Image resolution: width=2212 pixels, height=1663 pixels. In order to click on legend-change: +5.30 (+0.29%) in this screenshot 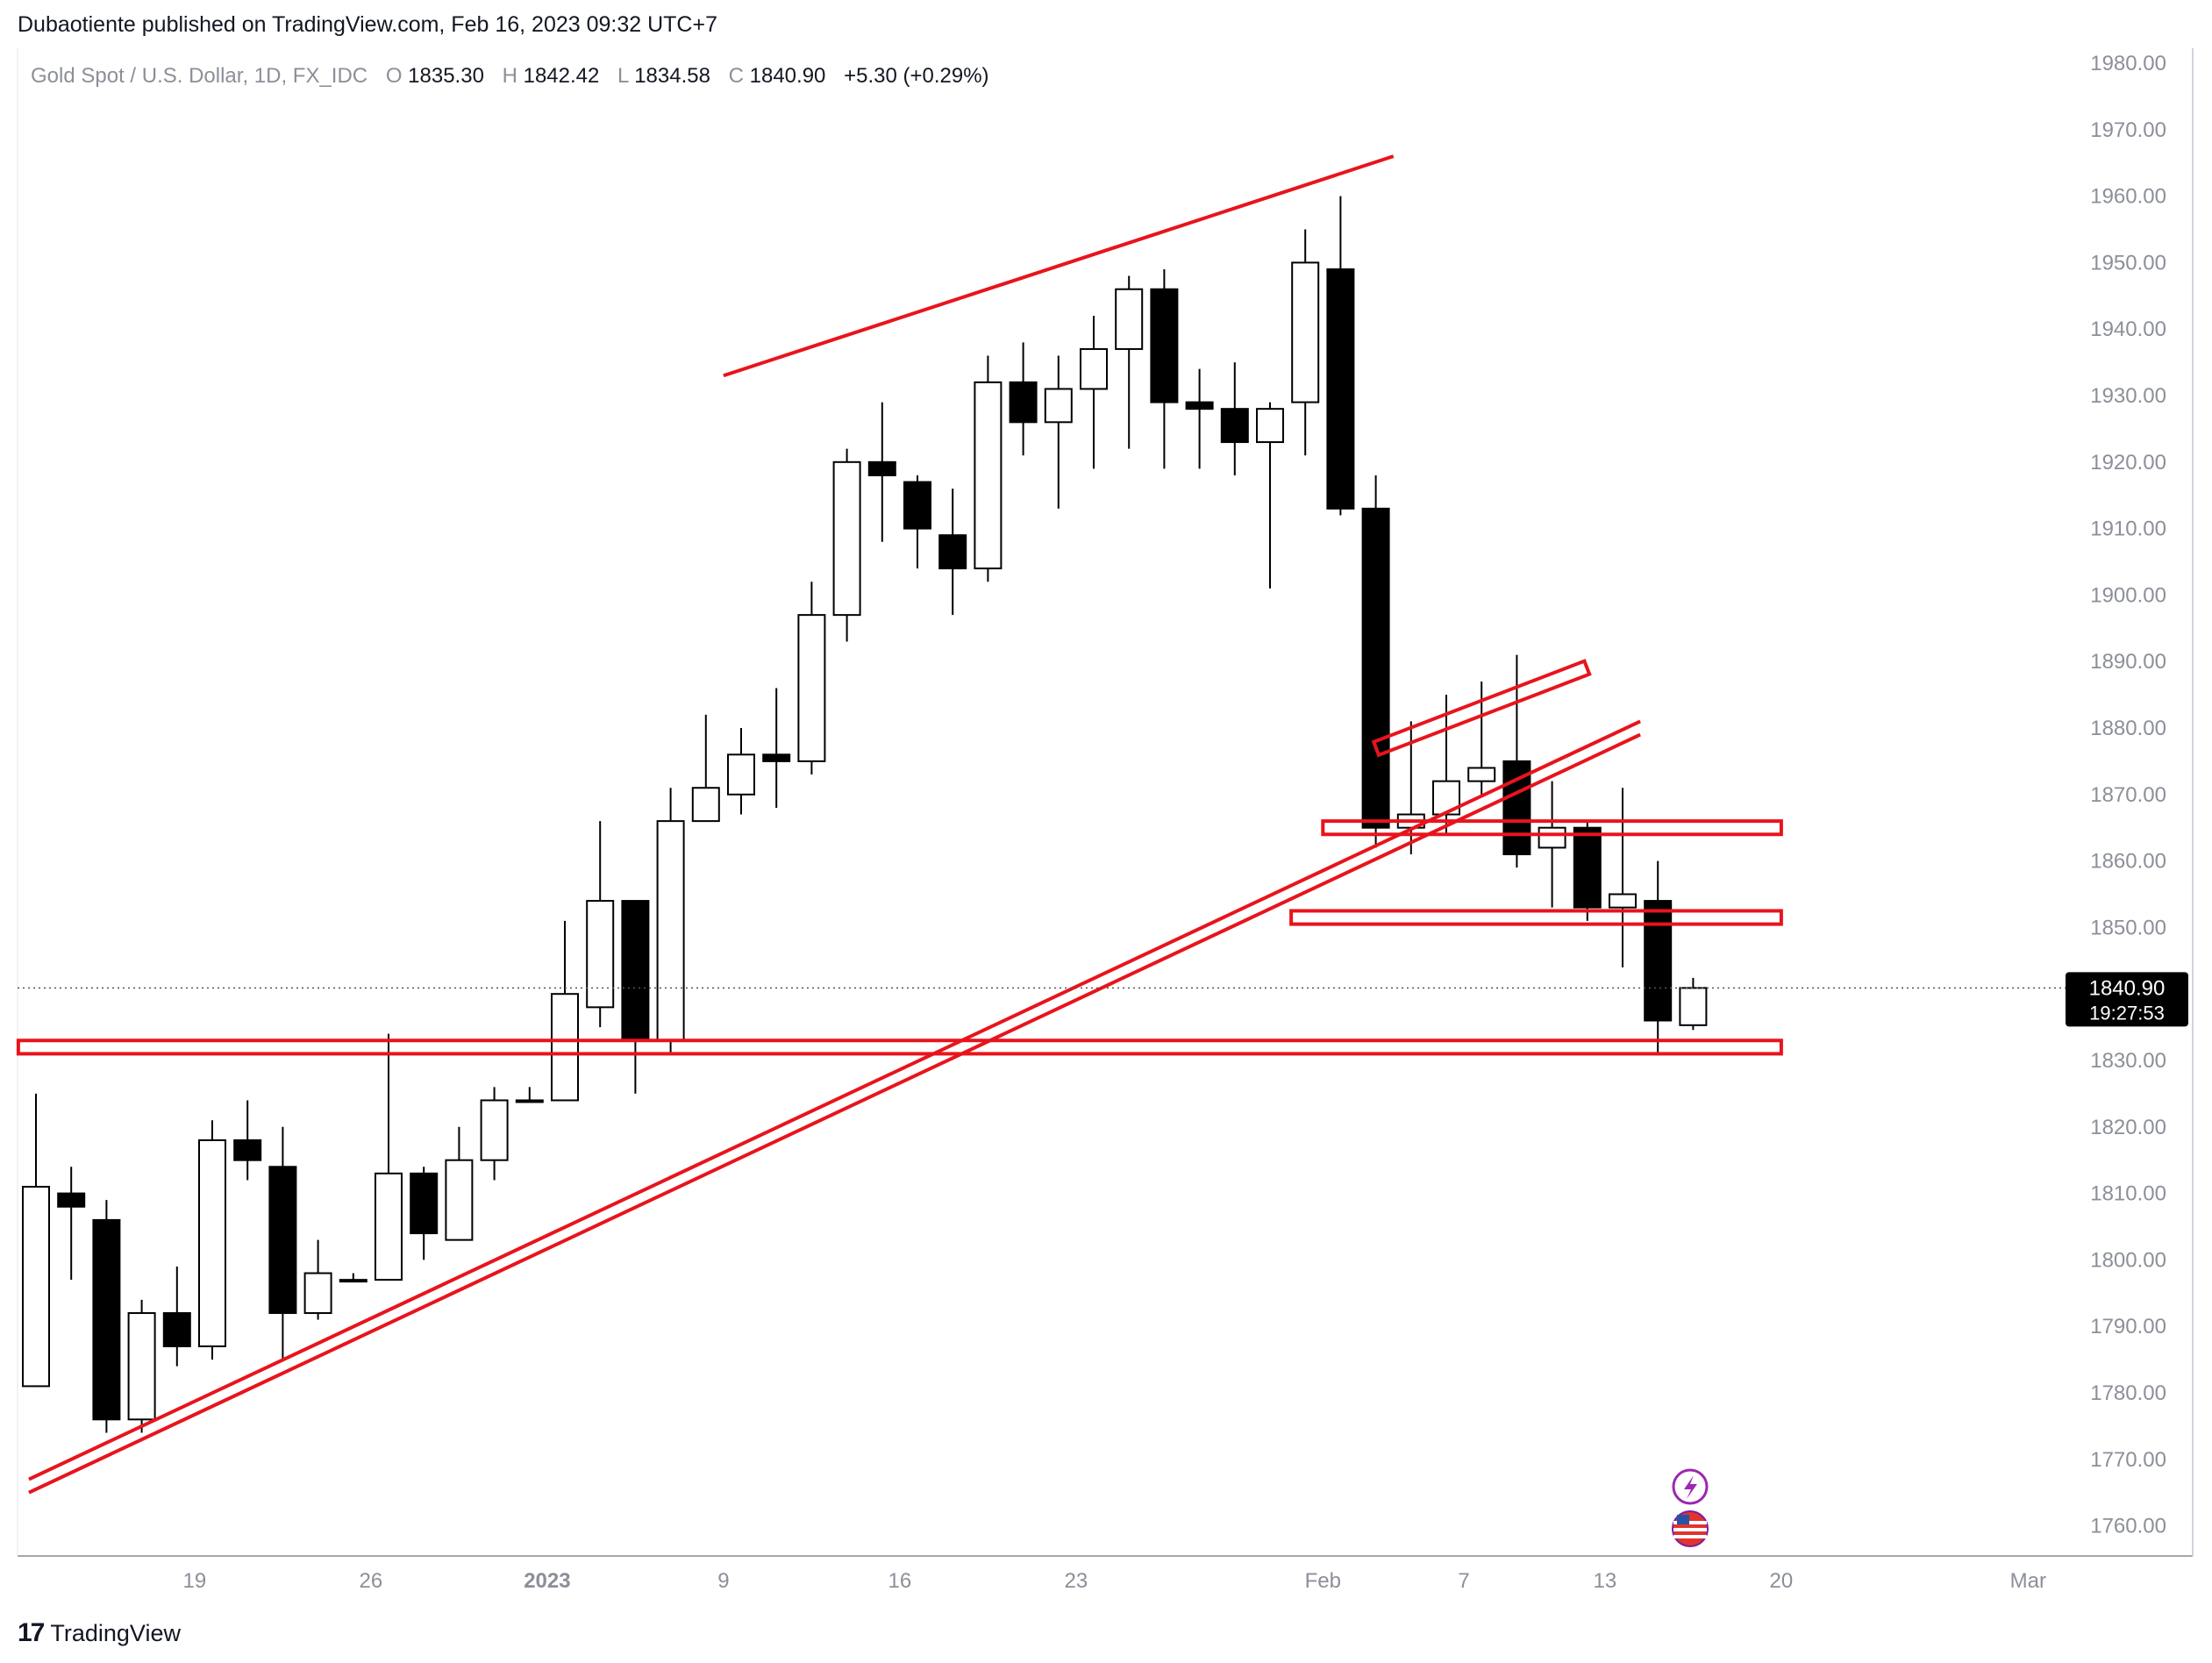, I will do `click(916, 76)`.